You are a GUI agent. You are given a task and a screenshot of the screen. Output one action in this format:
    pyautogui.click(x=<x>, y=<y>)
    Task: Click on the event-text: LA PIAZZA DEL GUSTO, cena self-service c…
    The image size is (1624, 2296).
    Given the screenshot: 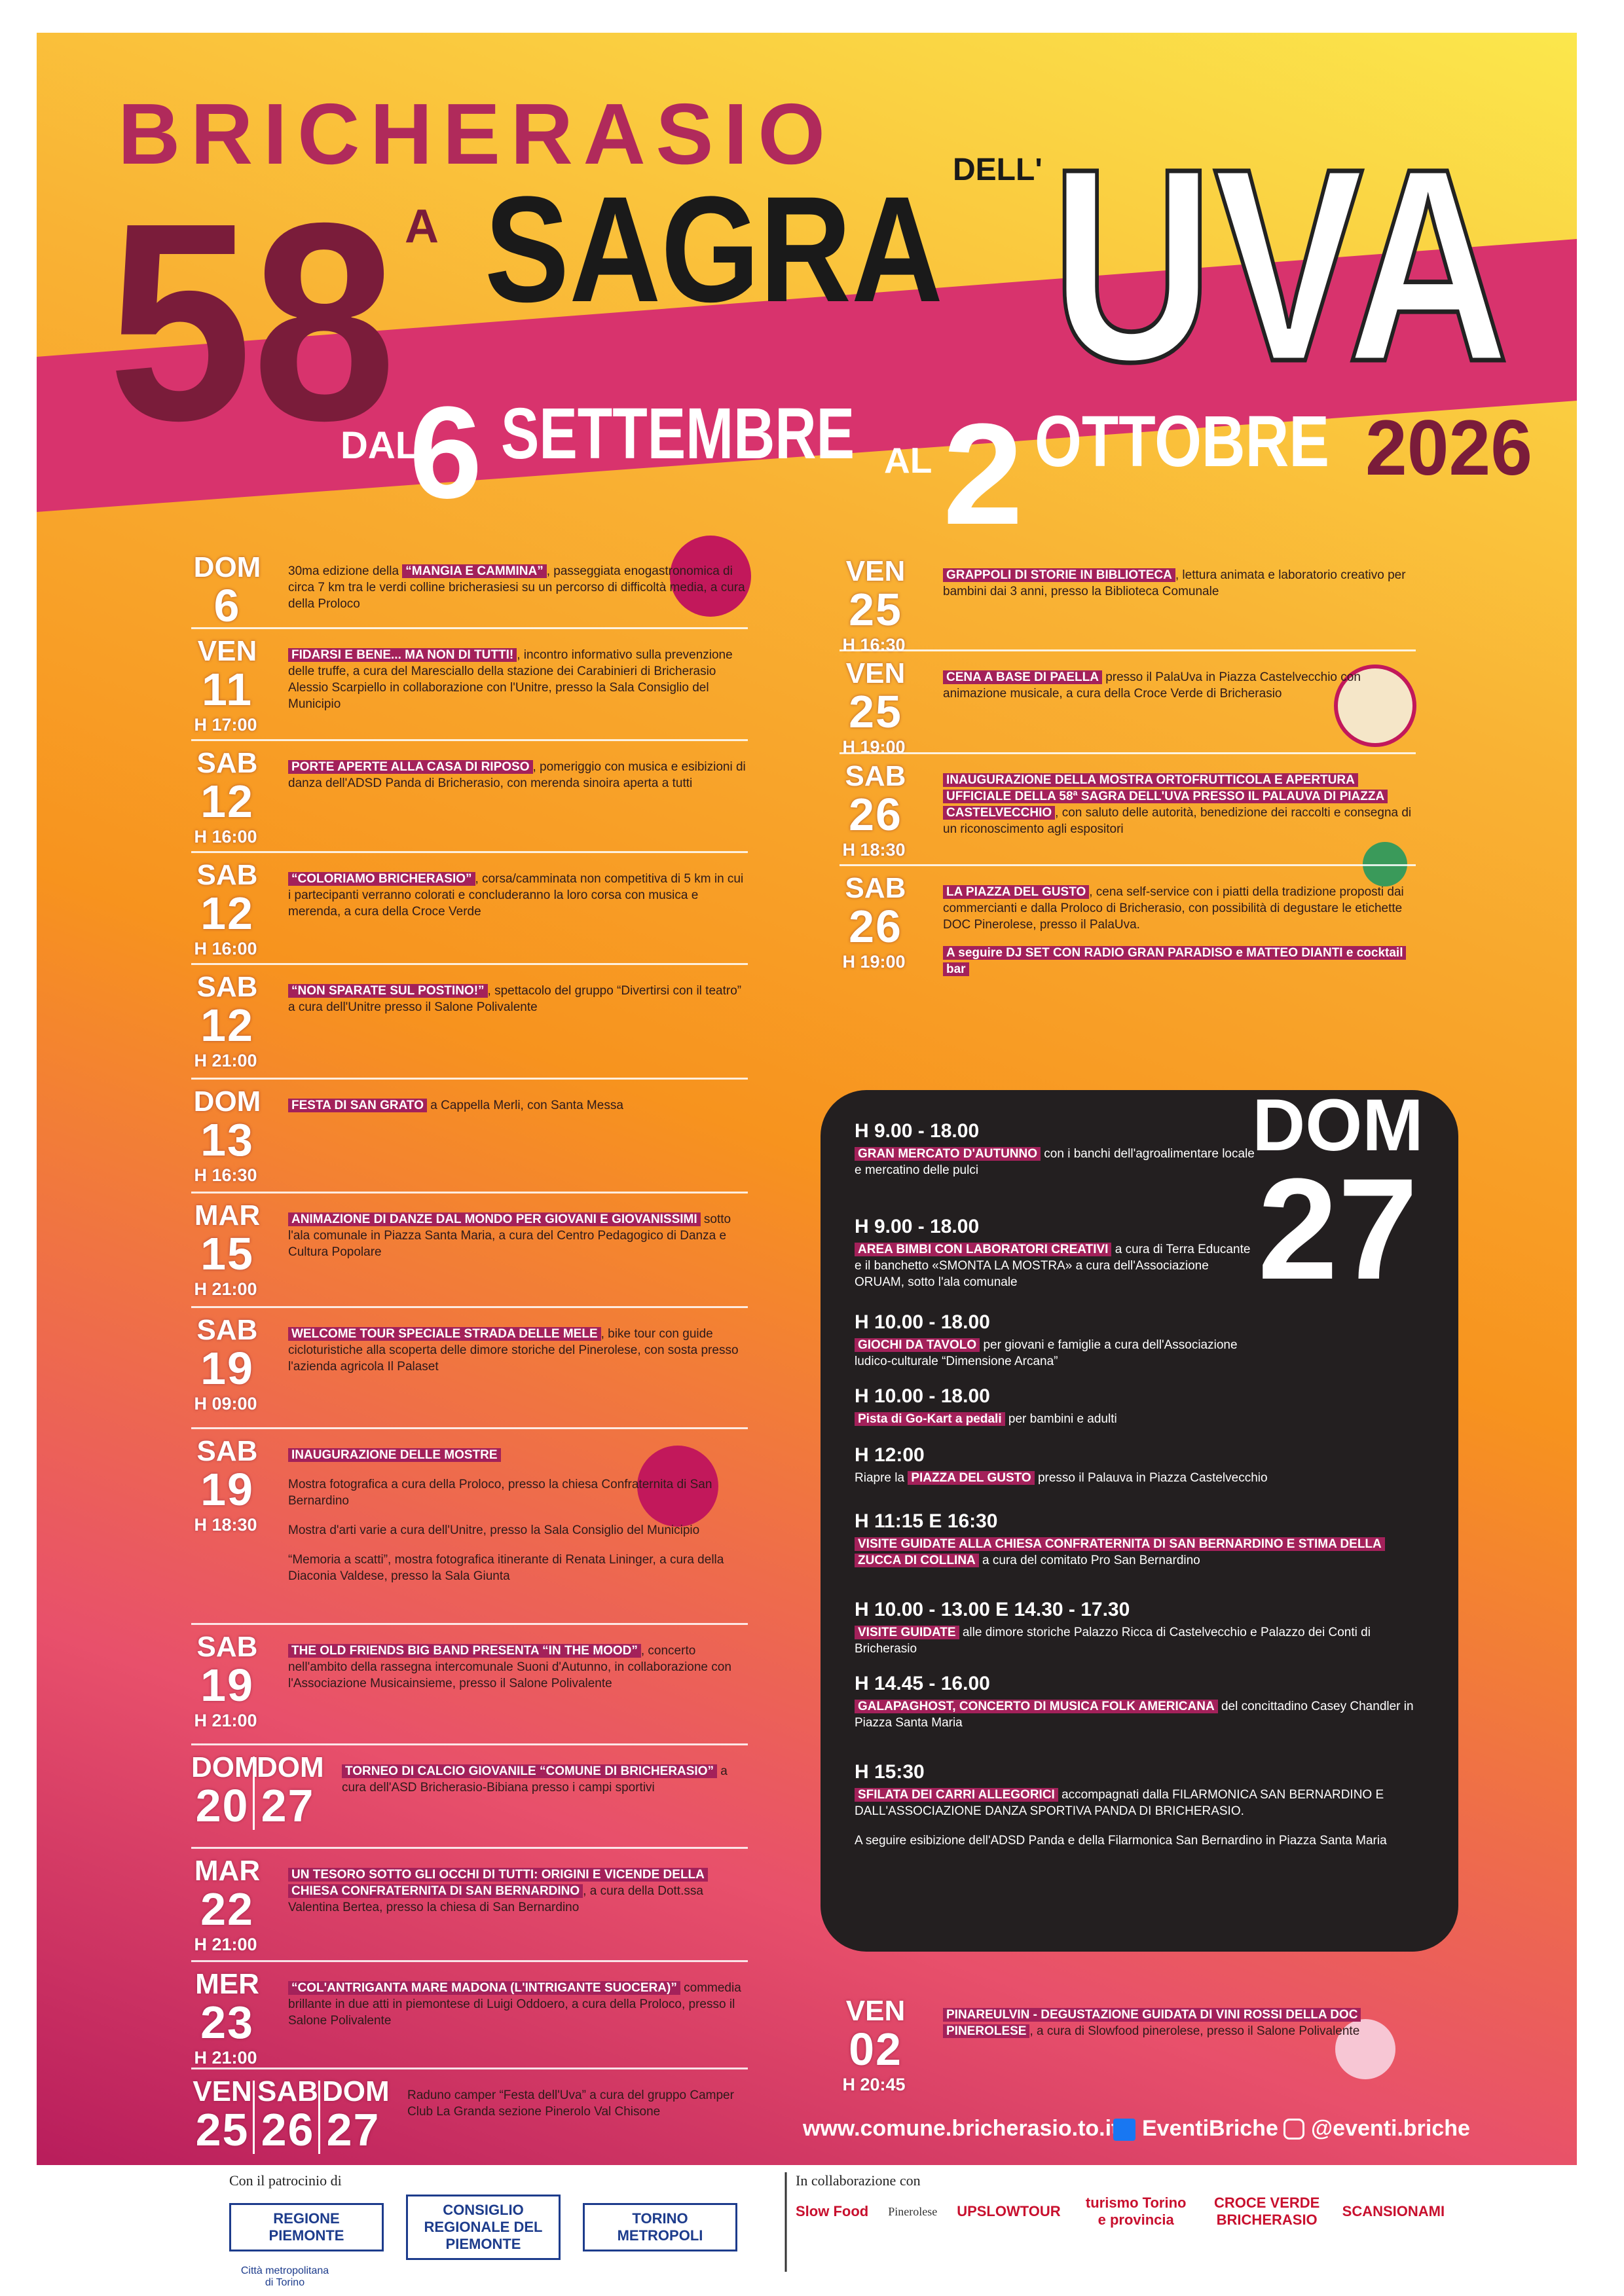 What is the action you would take?
    pyautogui.click(x=1178, y=908)
    